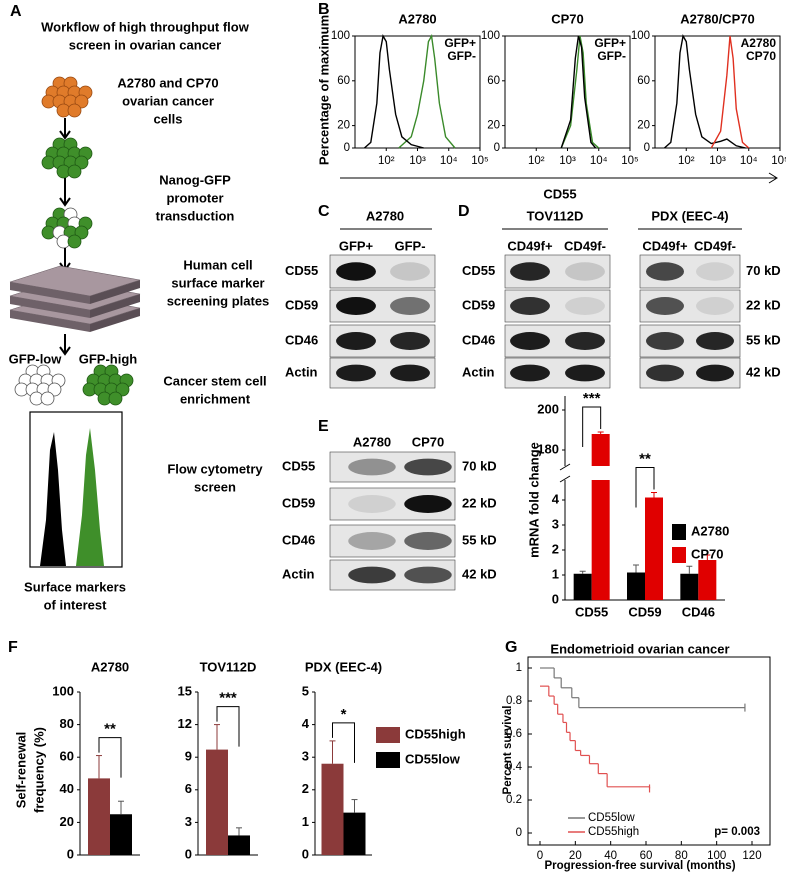 Image resolution: width=786 pixels, height=875 pixels. Describe the element at coordinates (67, 788) in the screenshot. I see `y-tick-label: 40` at that location.